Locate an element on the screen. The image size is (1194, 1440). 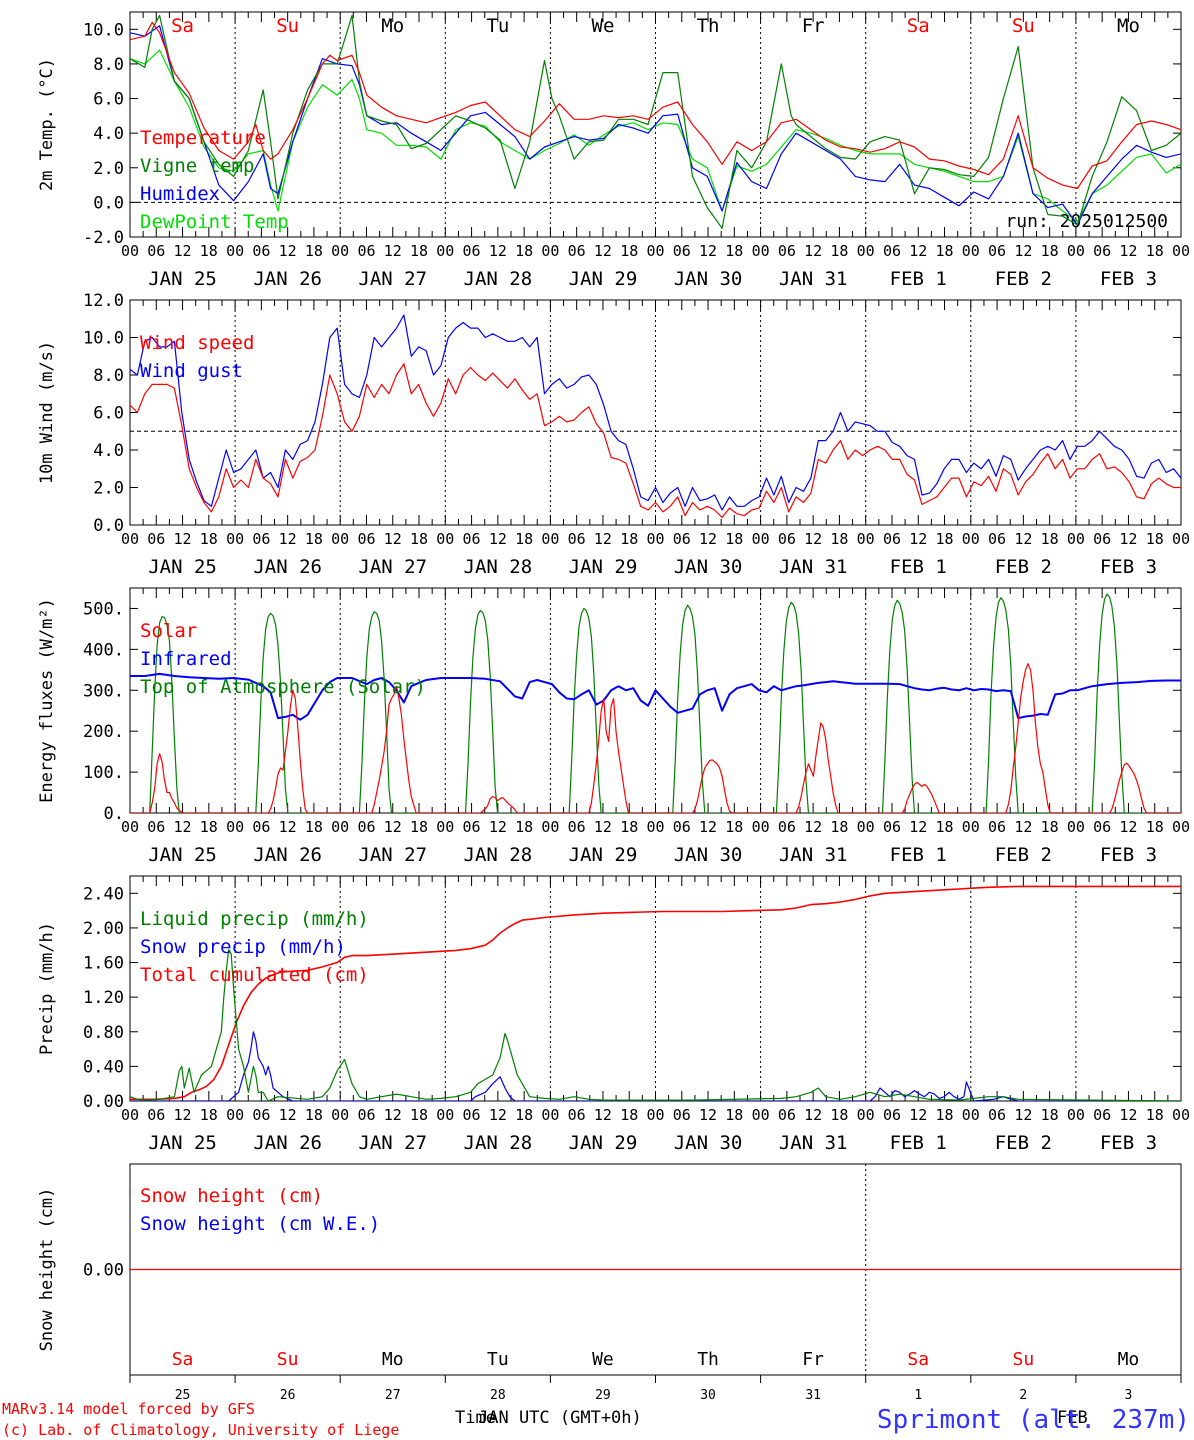
legend-entry: Wind speed is located at coordinates (197, 343).